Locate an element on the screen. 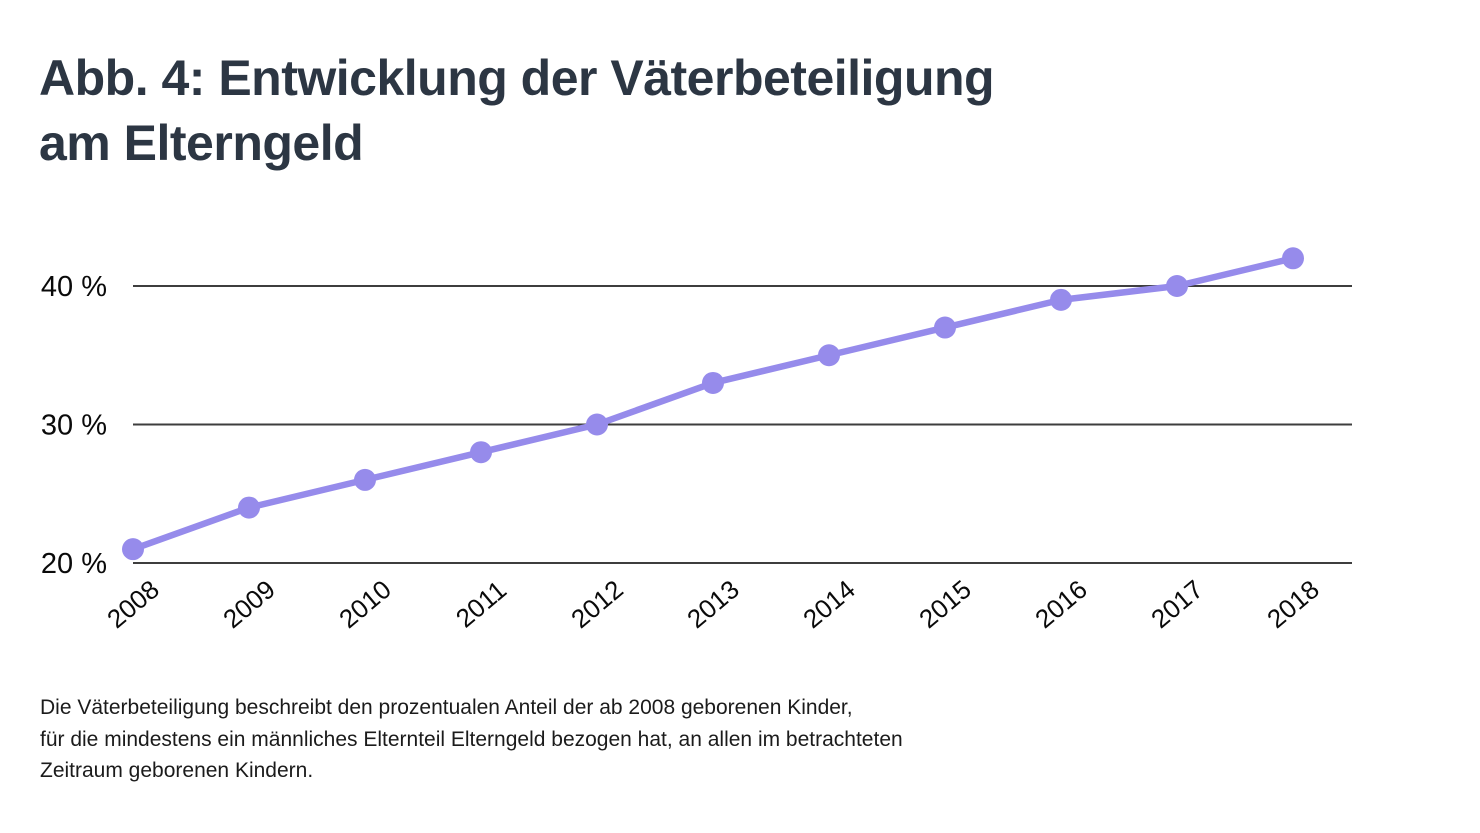 The image size is (1480, 833). figure-caption-line3: Zeitraum geborenen Kindern. is located at coordinates (177, 770).